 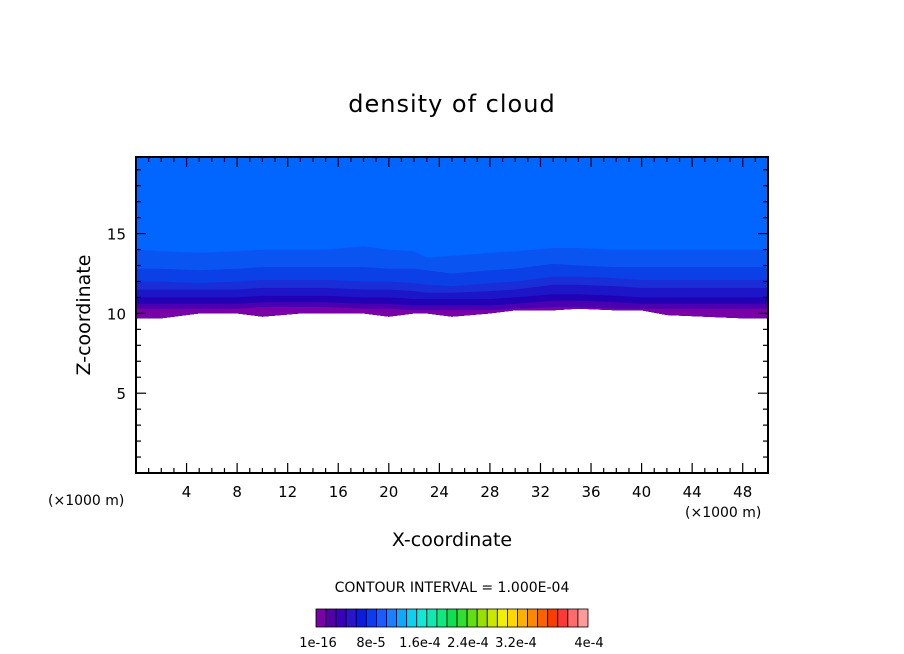 What do you see at coordinates (388, 492) in the screenshot?
I see `x-tick-label: 20` at bounding box center [388, 492].